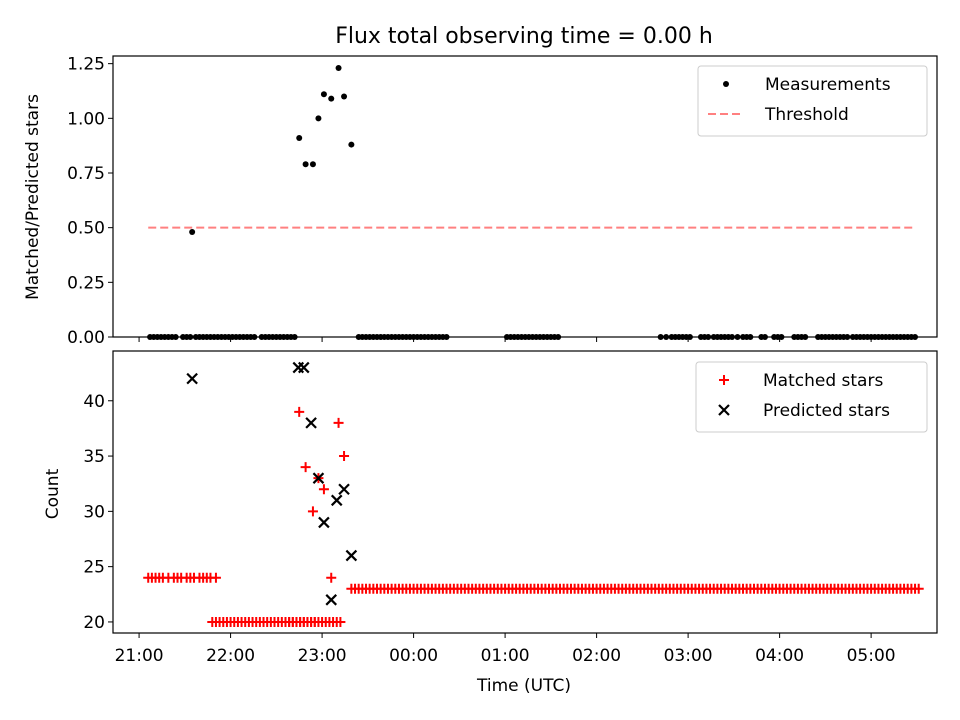 The image size is (960, 720). I want to click on y-tick-label: 30, so click(94, 512).